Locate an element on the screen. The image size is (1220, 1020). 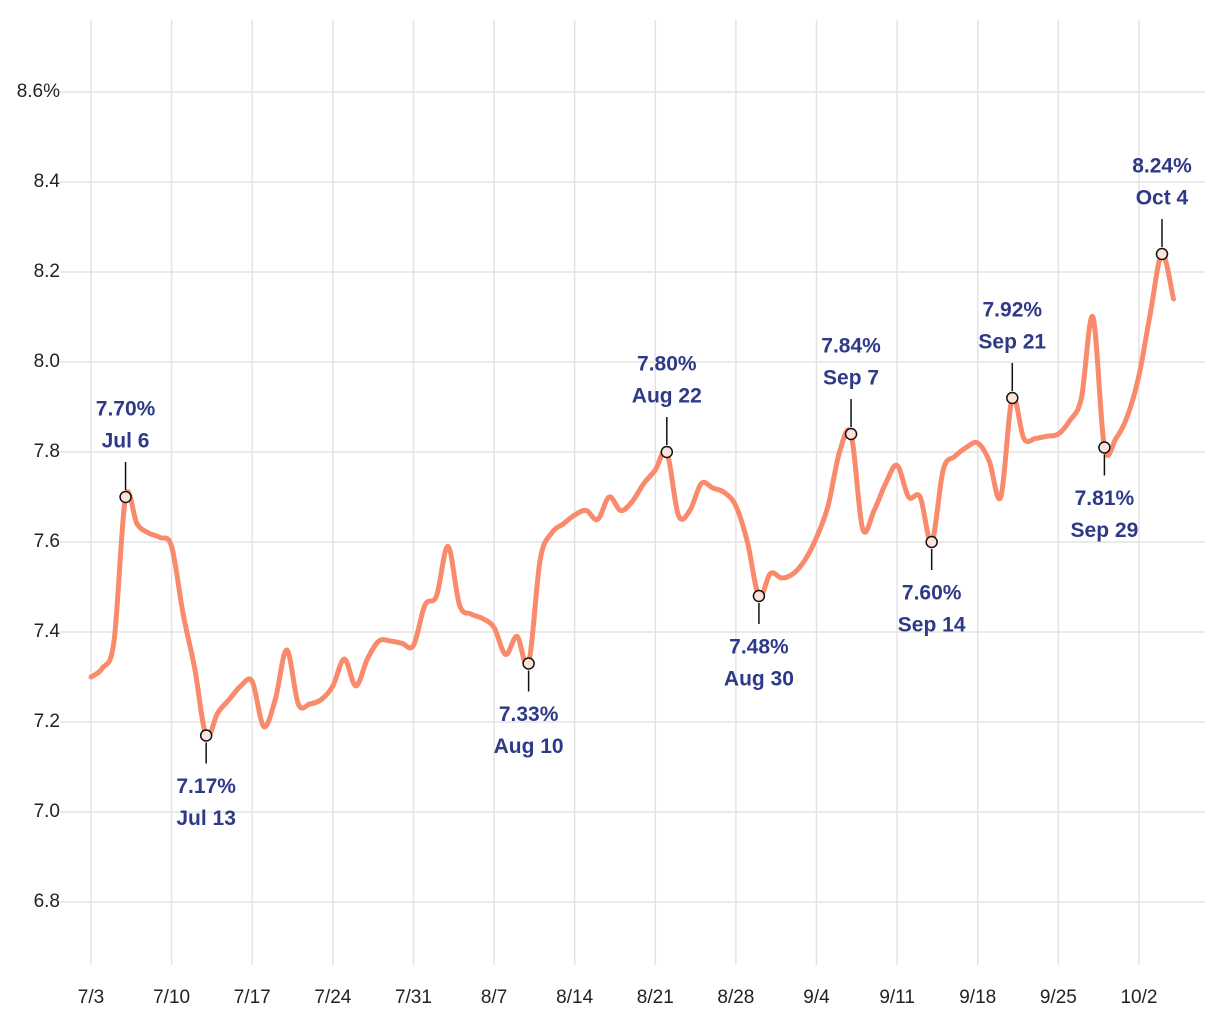
x-tick-label: 9/4 is located at coordinates (816, 997).